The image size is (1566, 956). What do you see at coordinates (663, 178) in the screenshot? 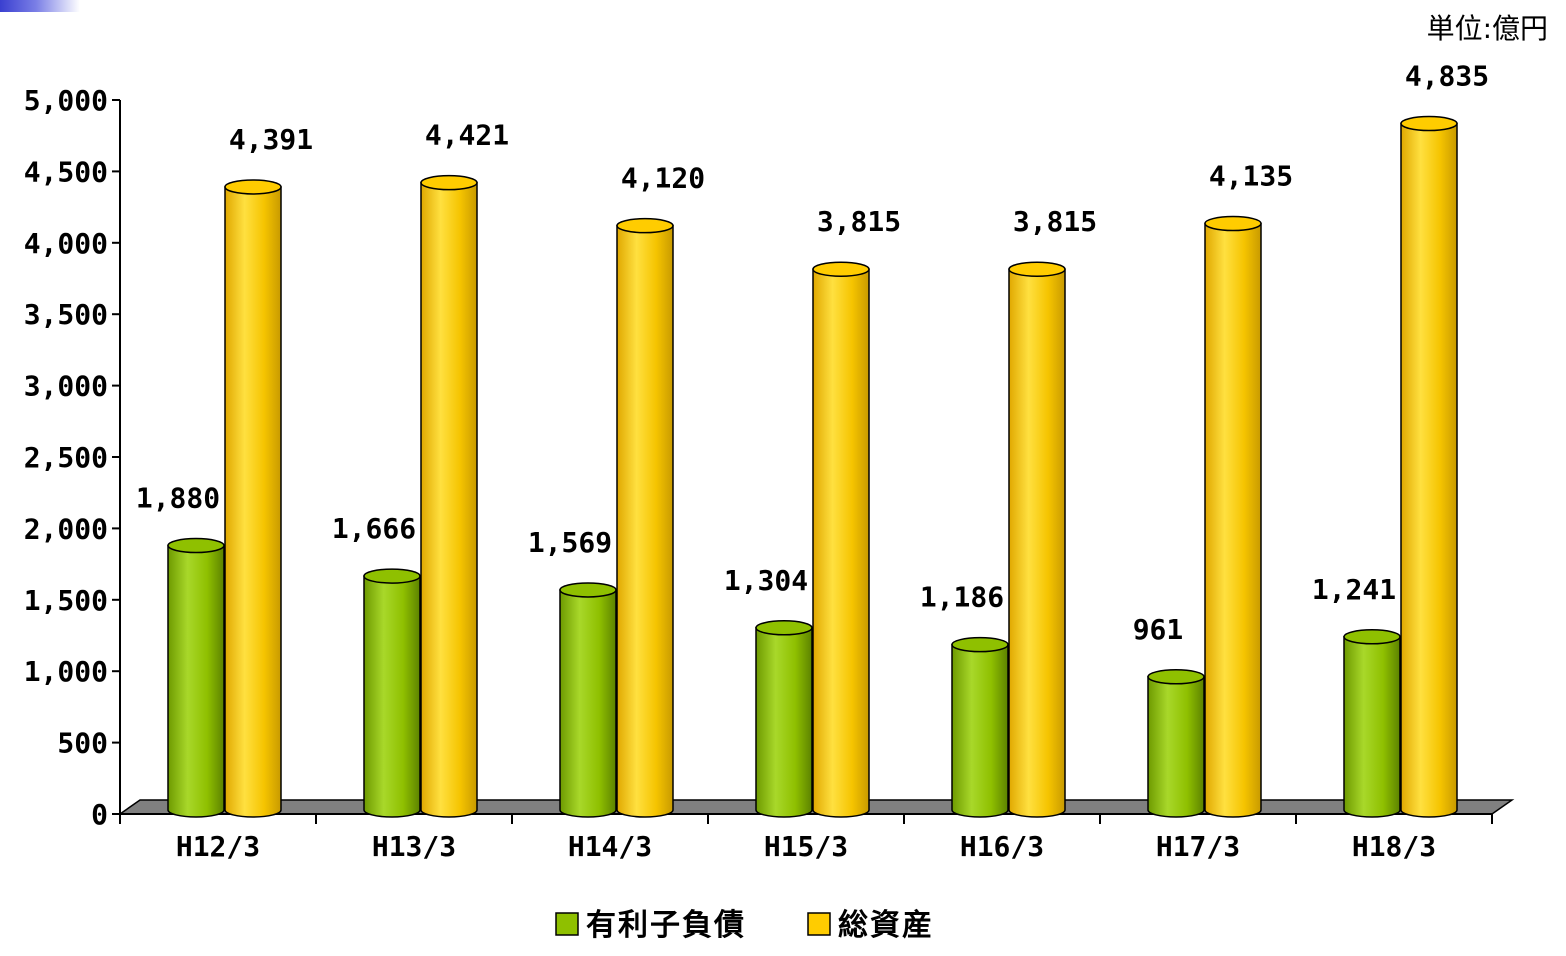
I see `data-label-assets: 4,120` at bounding box center [663, 178].